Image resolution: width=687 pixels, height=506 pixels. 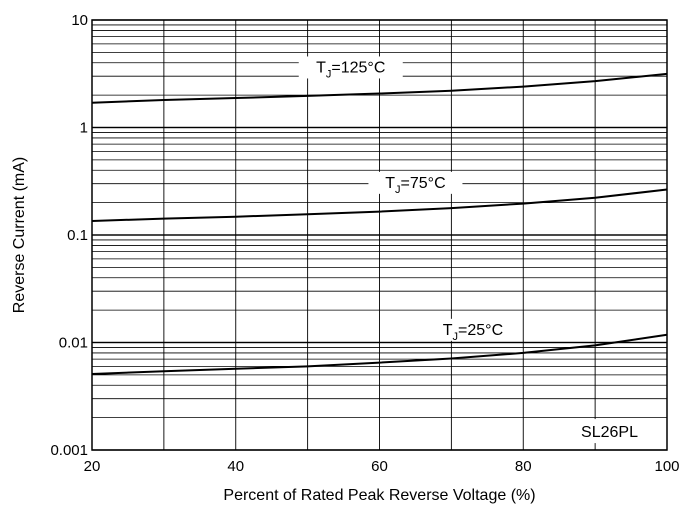 I want to click on series-label-2: TJ=25°C, so click(x=473, y=332).